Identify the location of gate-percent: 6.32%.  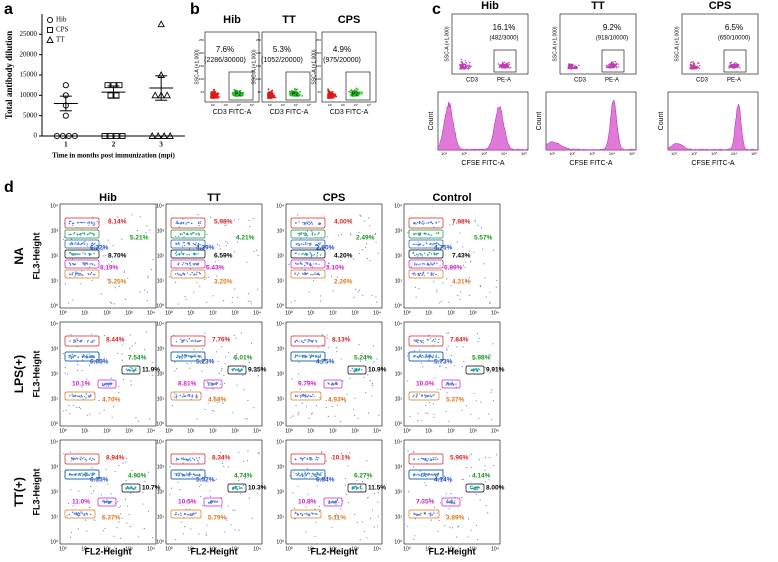
(99, 248).